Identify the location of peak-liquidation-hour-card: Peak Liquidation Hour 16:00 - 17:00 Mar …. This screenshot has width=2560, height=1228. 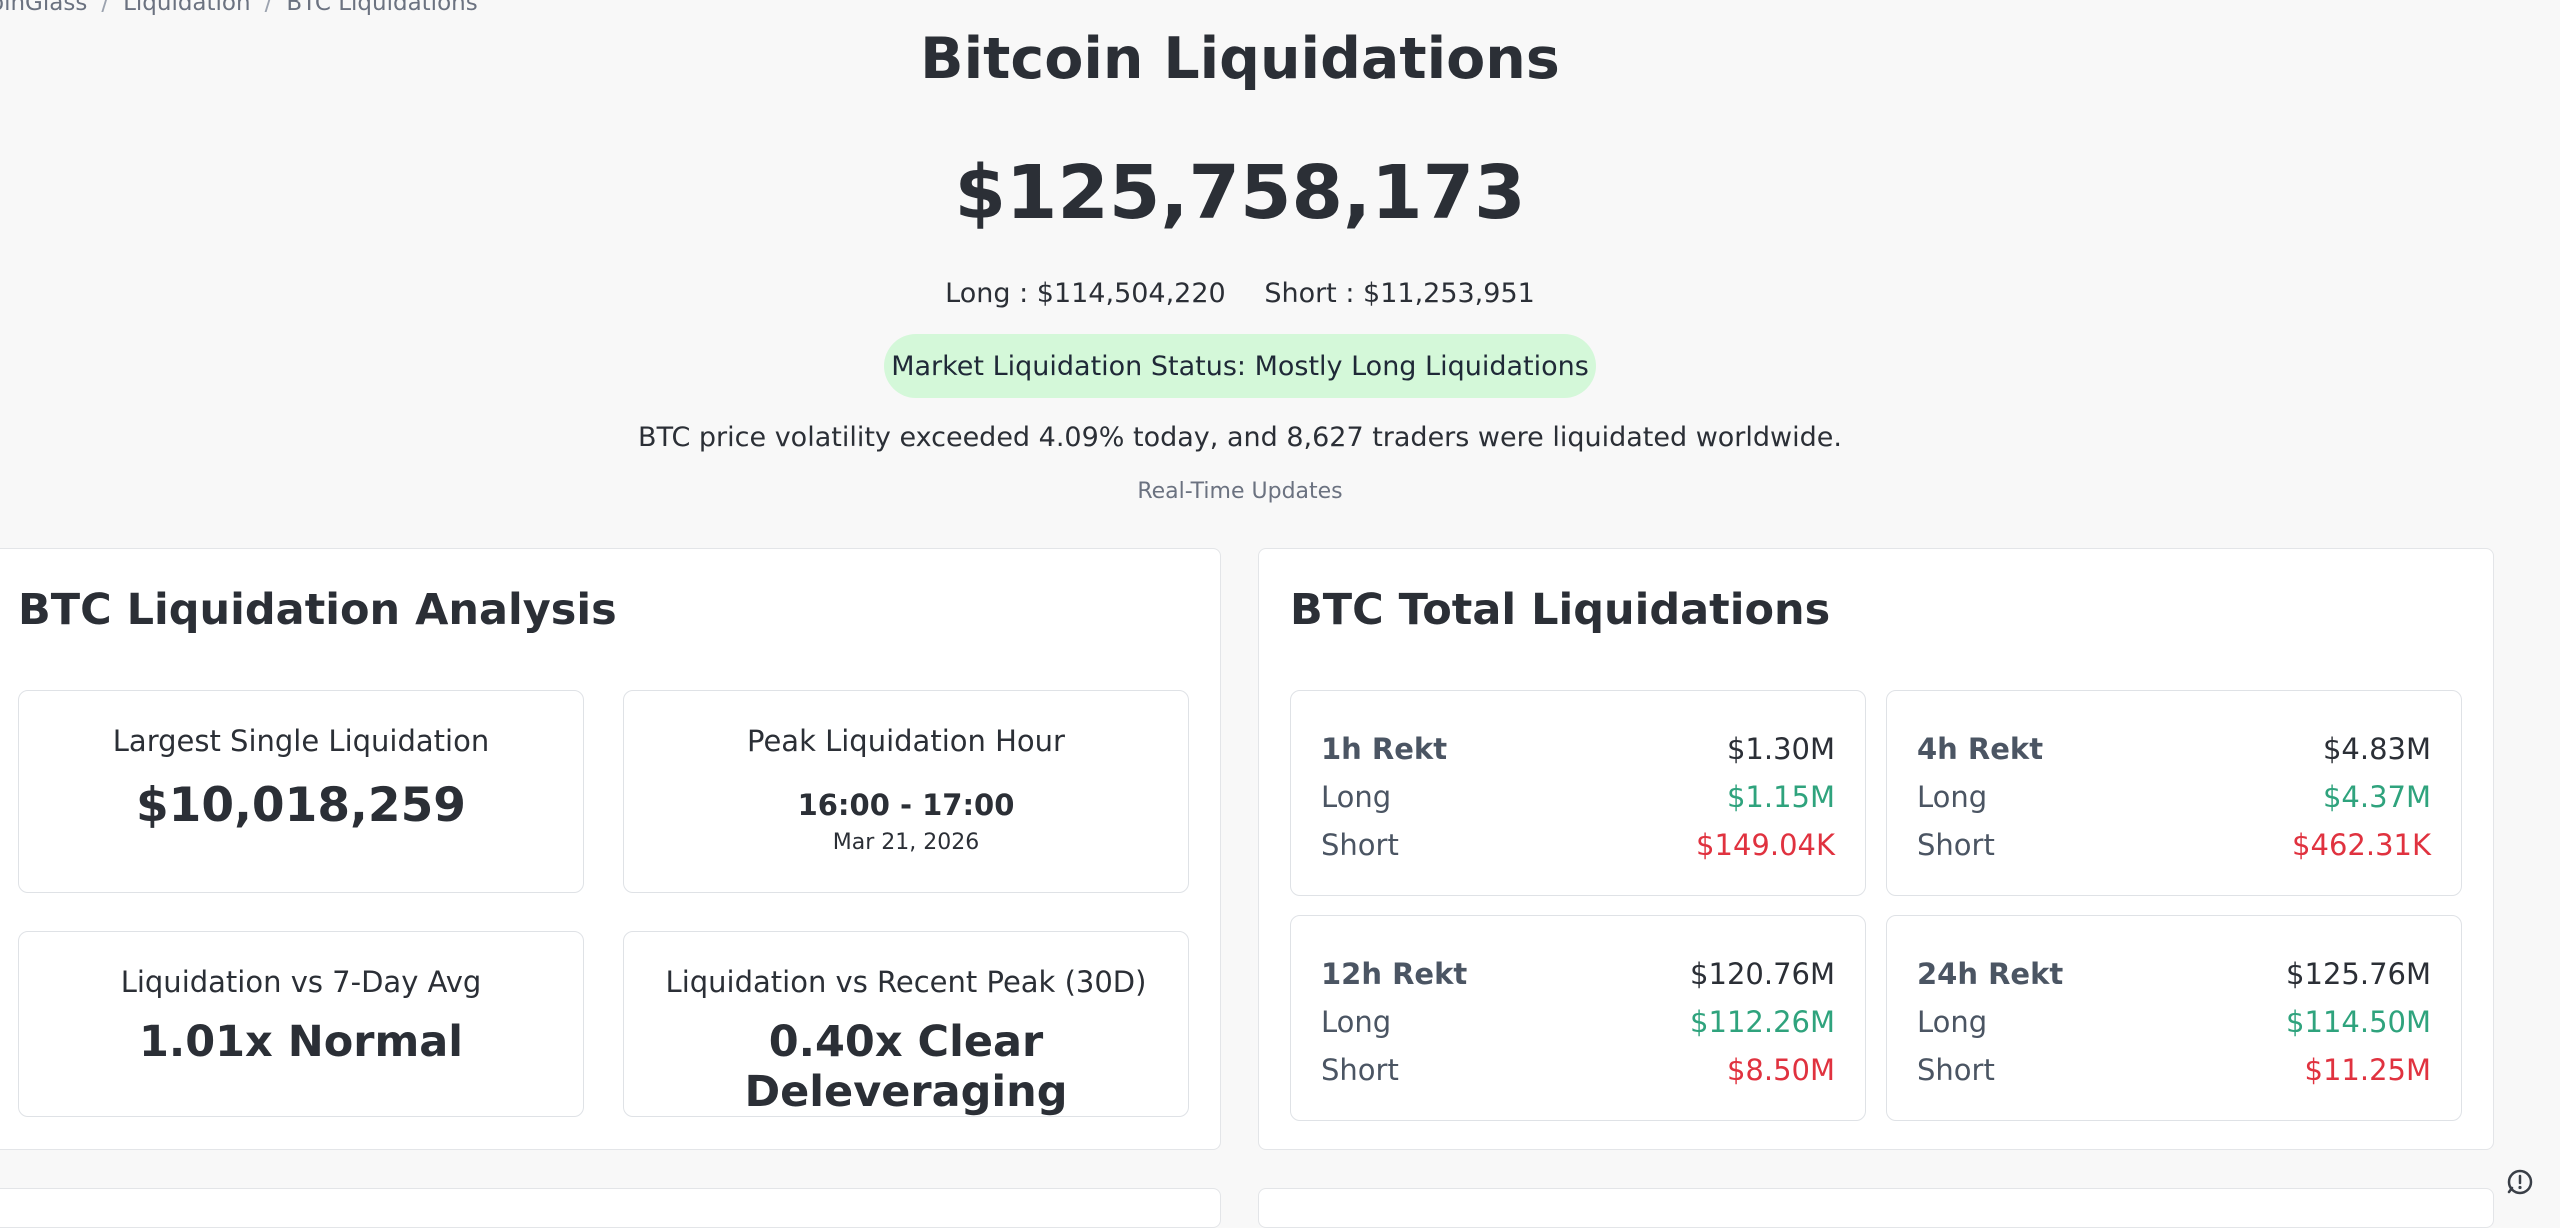
(906, 791).